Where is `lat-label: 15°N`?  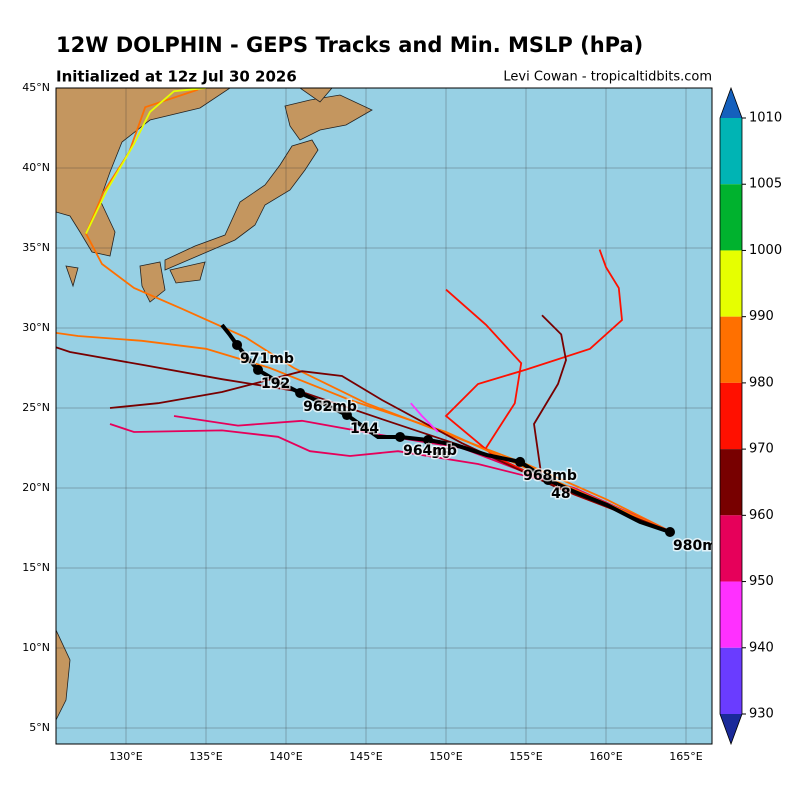
lat-label: 15°N is located at coordinates (36, 567).